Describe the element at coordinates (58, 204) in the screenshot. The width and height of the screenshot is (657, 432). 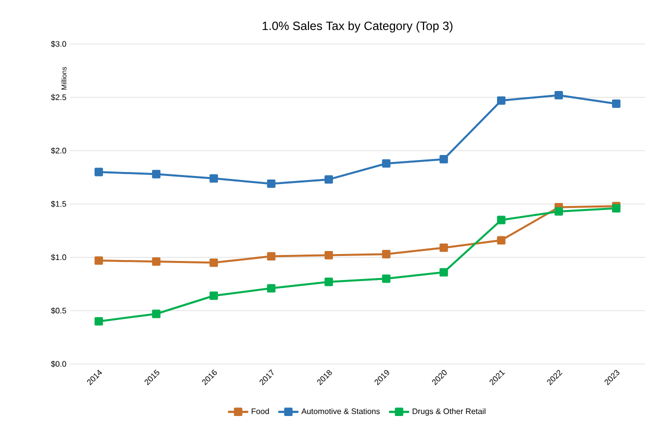
I see `y-tick-label: $1.5` at that location.